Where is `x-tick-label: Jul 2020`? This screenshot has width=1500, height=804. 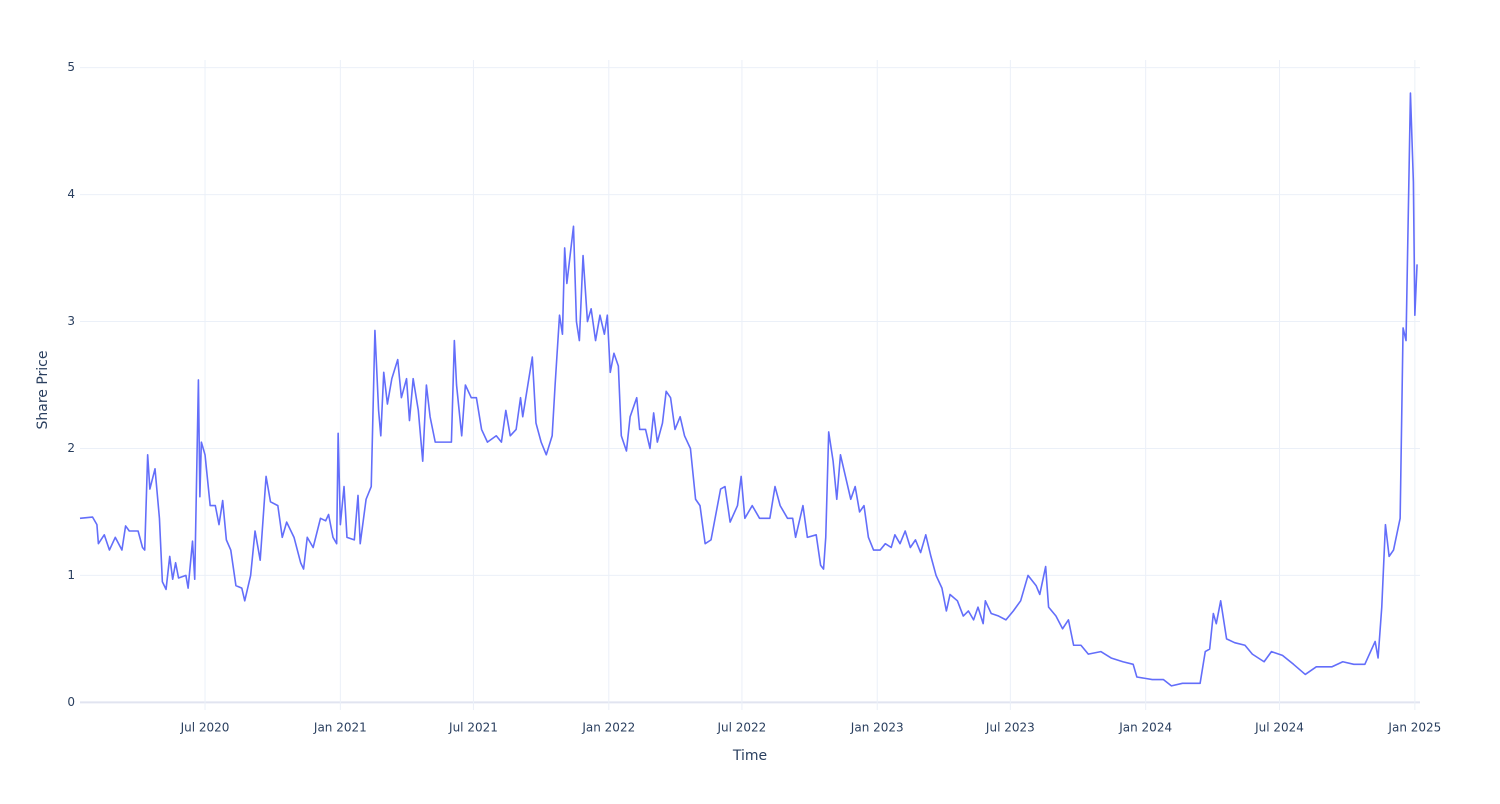 x-tick-label: Jul 2020 is located at coordinates (205, 728).